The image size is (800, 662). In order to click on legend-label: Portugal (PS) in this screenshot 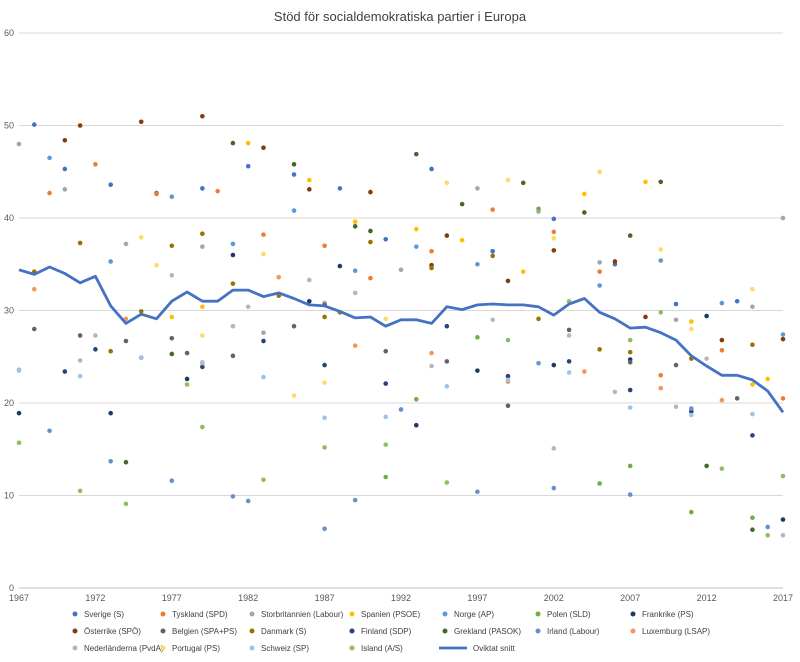, I will do `click(196, 648)`.